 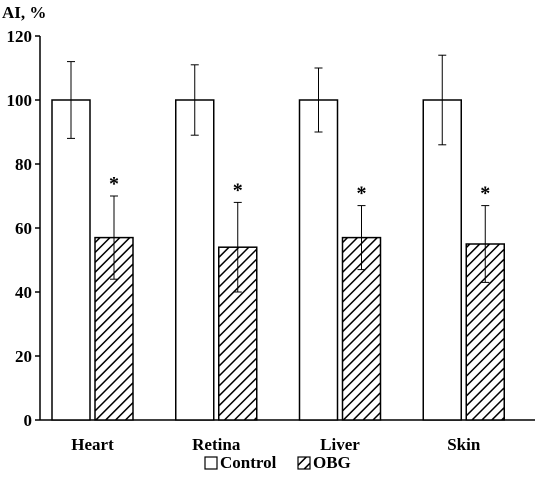 What do you see at coordinates (211, 463) in the screenshot?
I see `legend-swatch-control` at bounding box center [211, 463].